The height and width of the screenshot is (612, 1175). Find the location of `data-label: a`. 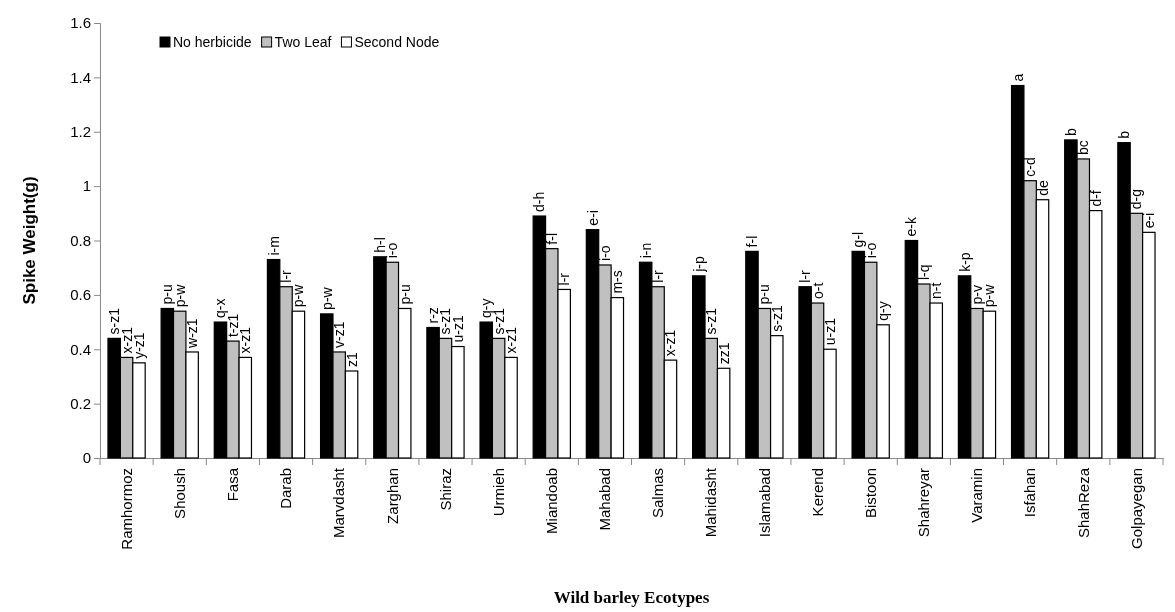

data-label: a is located at coordinates (1017, 77).